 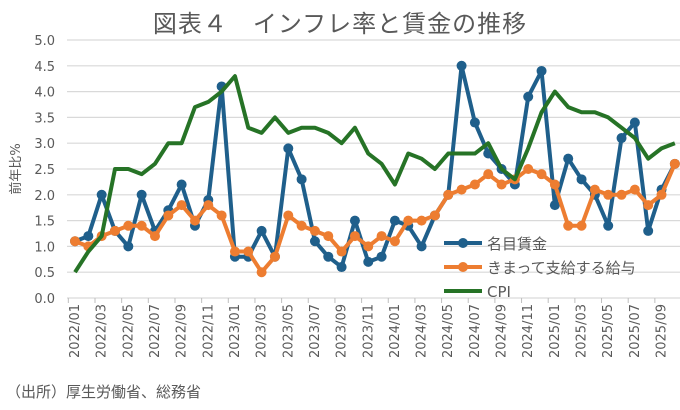 What do you see at coordinates (395, 331) in the screenshot?
I see `x-tick-label: 2024/01` at bounding box center [395, 331].